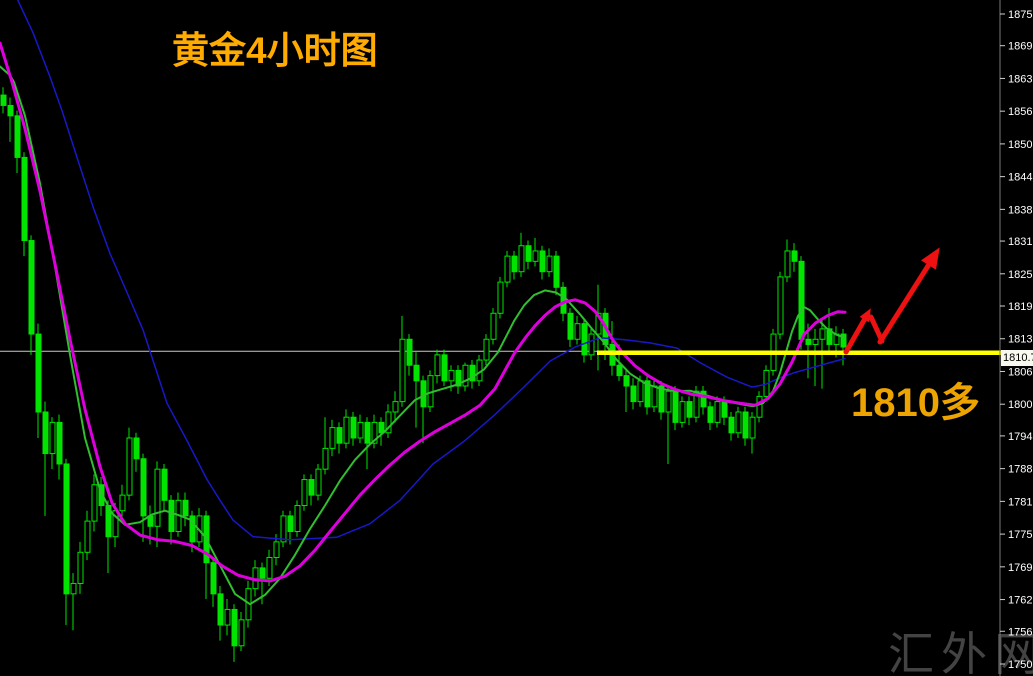 The height and width of the screenshot is (676, 1033). What do you see at coordinates (1020, 112) in the screenshot?
I see `axis-label: 1856.9` at bounding box center [1020, 112].